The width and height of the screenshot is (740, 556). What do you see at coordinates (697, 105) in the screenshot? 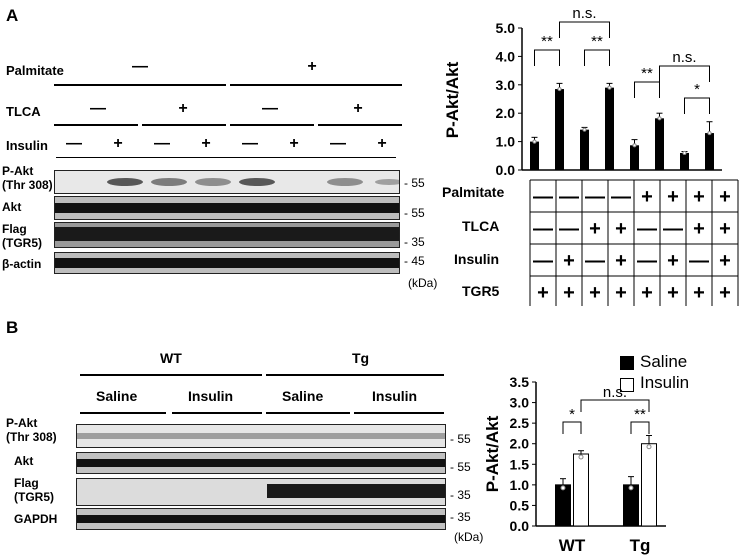
I see `chart-a-sig-4-bracket` at bounding box center [697, 105].